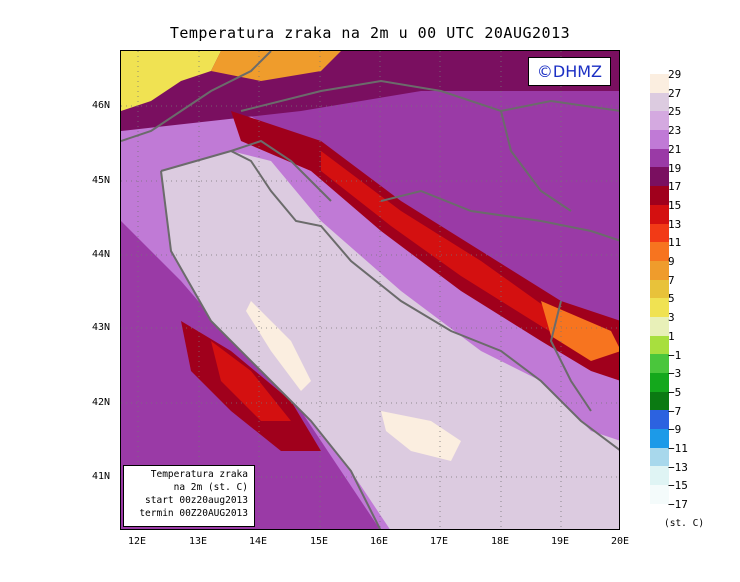 The width and height of the screenshot is (740, 582). What do you see at coordinates (678, 448) in the screenshot?
I see `colorbar-label: −11` at bounding box center [678, 448].